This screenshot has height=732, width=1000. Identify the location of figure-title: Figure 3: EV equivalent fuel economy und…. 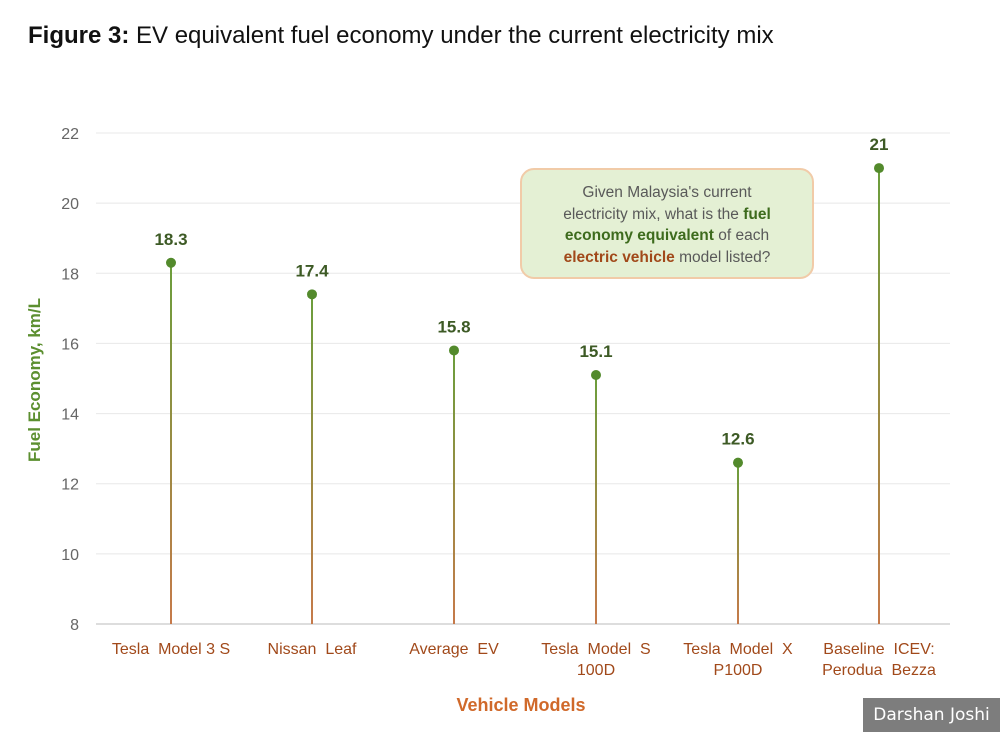
(401, 36).